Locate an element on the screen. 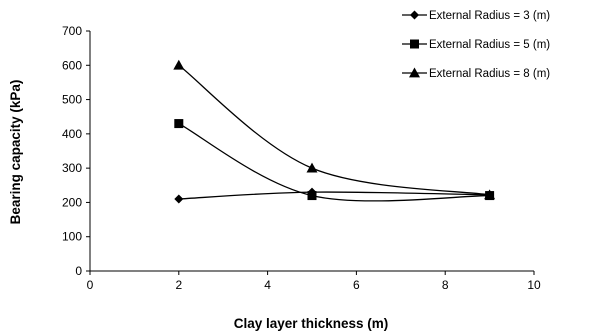  series-line is located at coordinates (334, 162).